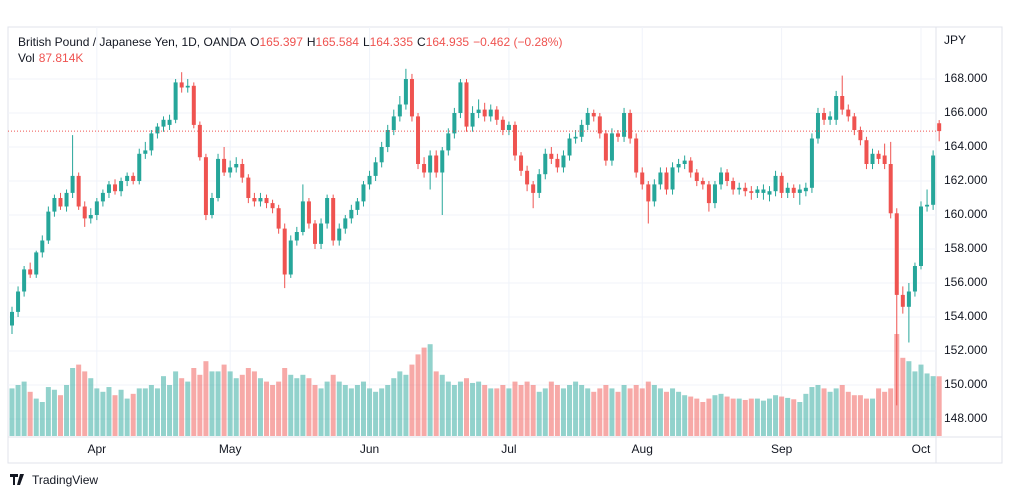 Image resolution: width=1012 pixels, height=498 pixels. Describe the element at coordinates (966, 384) in the screenshot. I see `y-tick-label: 150.000` at that location.